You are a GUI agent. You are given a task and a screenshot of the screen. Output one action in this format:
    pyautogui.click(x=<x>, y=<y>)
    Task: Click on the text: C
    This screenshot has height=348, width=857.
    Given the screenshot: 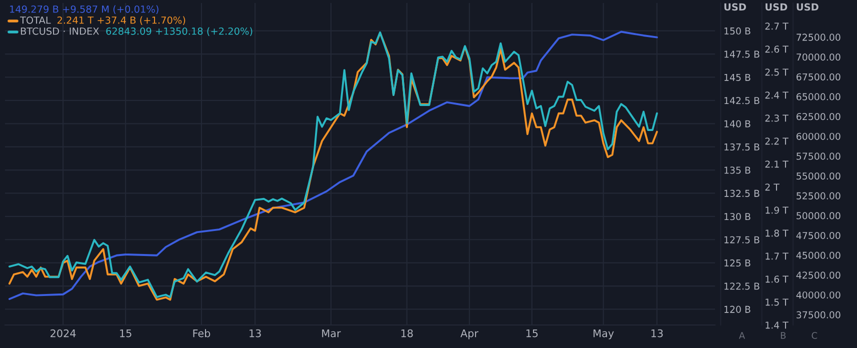 What is the action you would take?
    pyautogui.click(x=815, y=335)
    